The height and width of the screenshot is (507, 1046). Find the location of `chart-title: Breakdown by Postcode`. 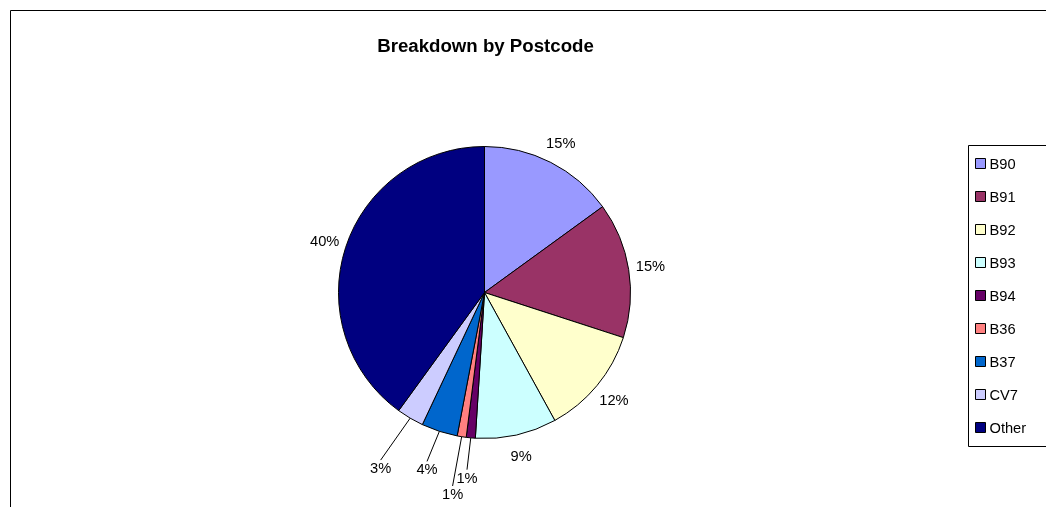

chart-title: Breakdown by Postcode is located at coordinates (485, 45).